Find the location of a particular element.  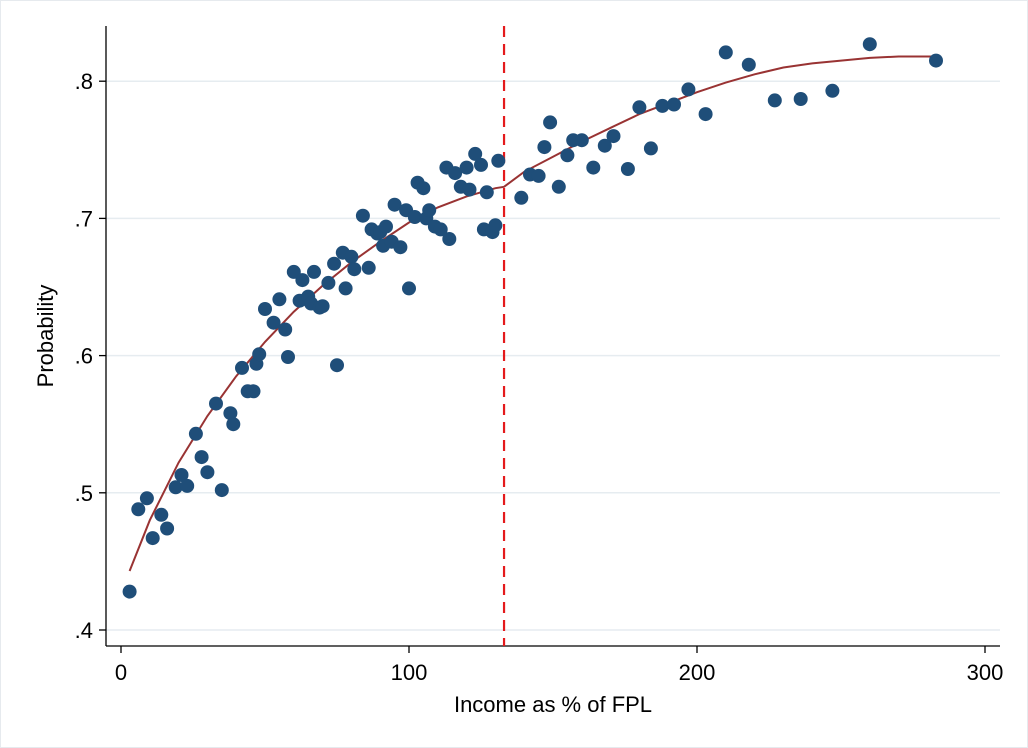

y-tick-label: .5 is located at coordinates (84, 493).